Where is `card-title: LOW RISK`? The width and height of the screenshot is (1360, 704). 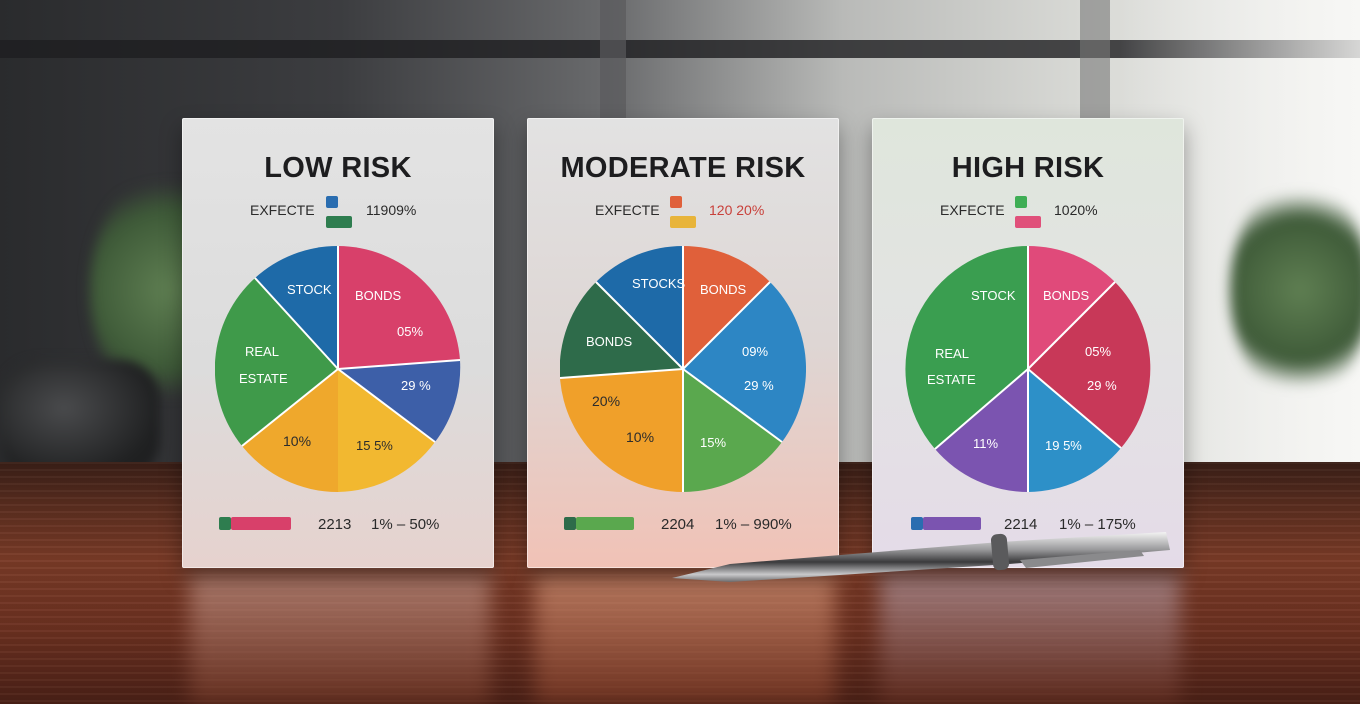
card-title: LOW RISK is located at coordinates (338, 168).